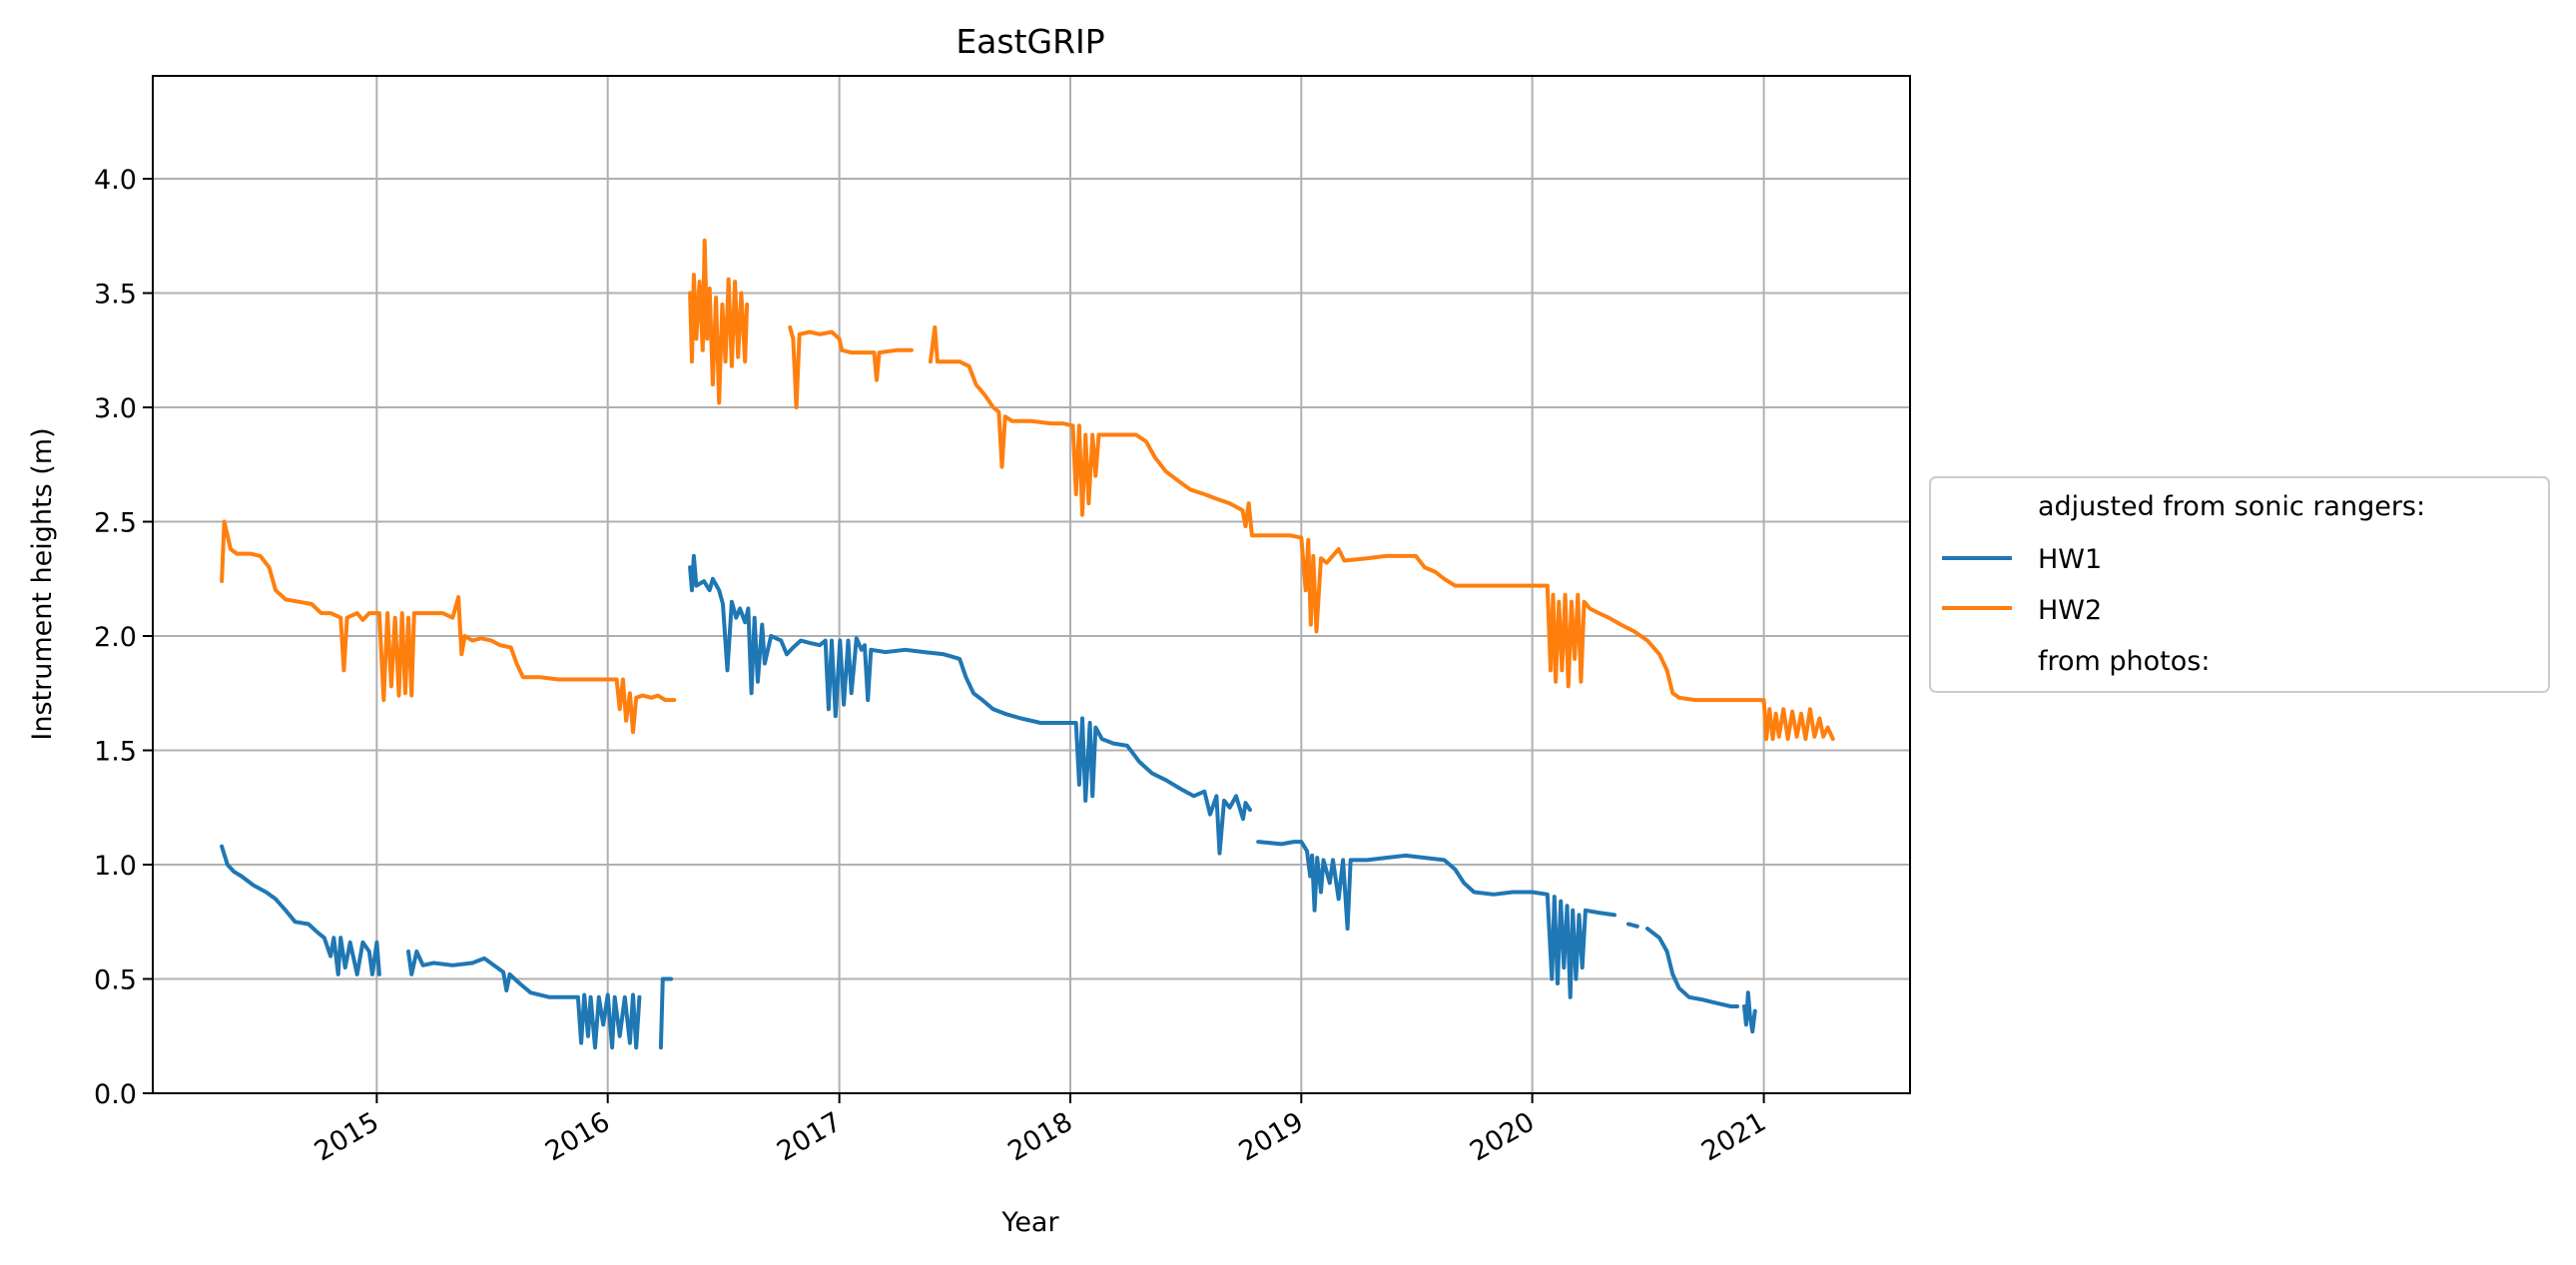  Describe the element at coordinates (1029, 1223) in the screenshot. I see `x-axis-label: Year` at that location.